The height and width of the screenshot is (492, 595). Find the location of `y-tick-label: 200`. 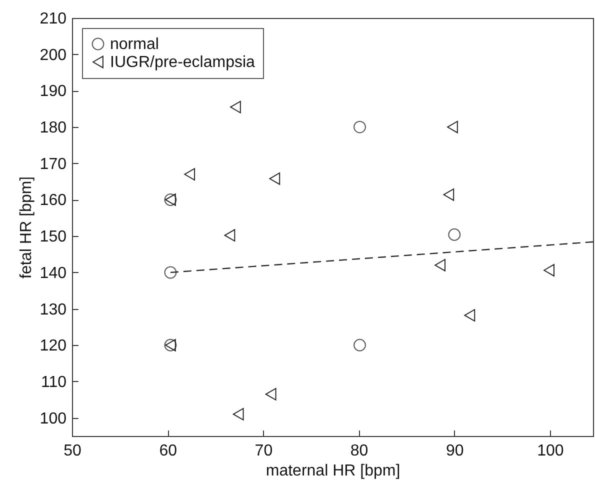

y-tick-label: 200 is located at coordinates (53, 55).